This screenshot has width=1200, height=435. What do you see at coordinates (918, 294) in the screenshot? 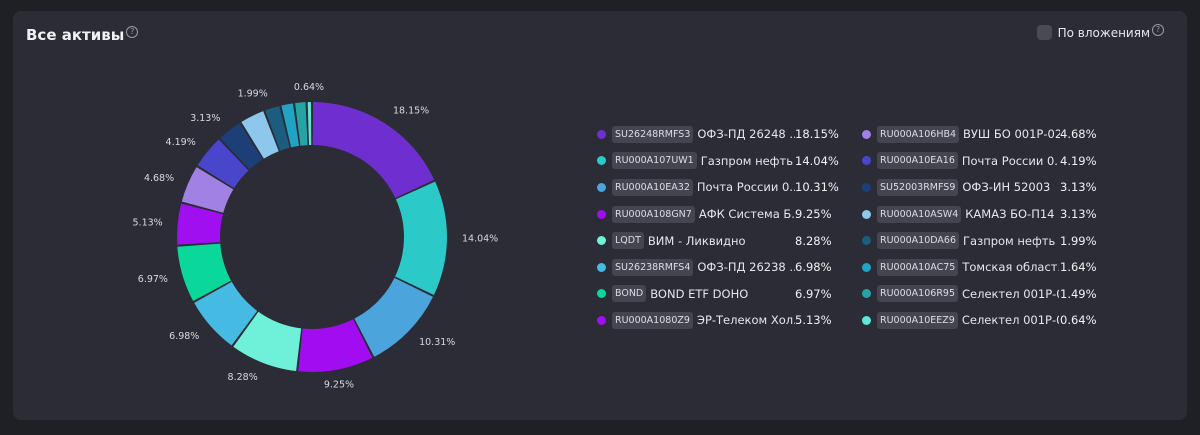
I see `ticker-badge: RU000A106R95` at bounding box center [918, 294].